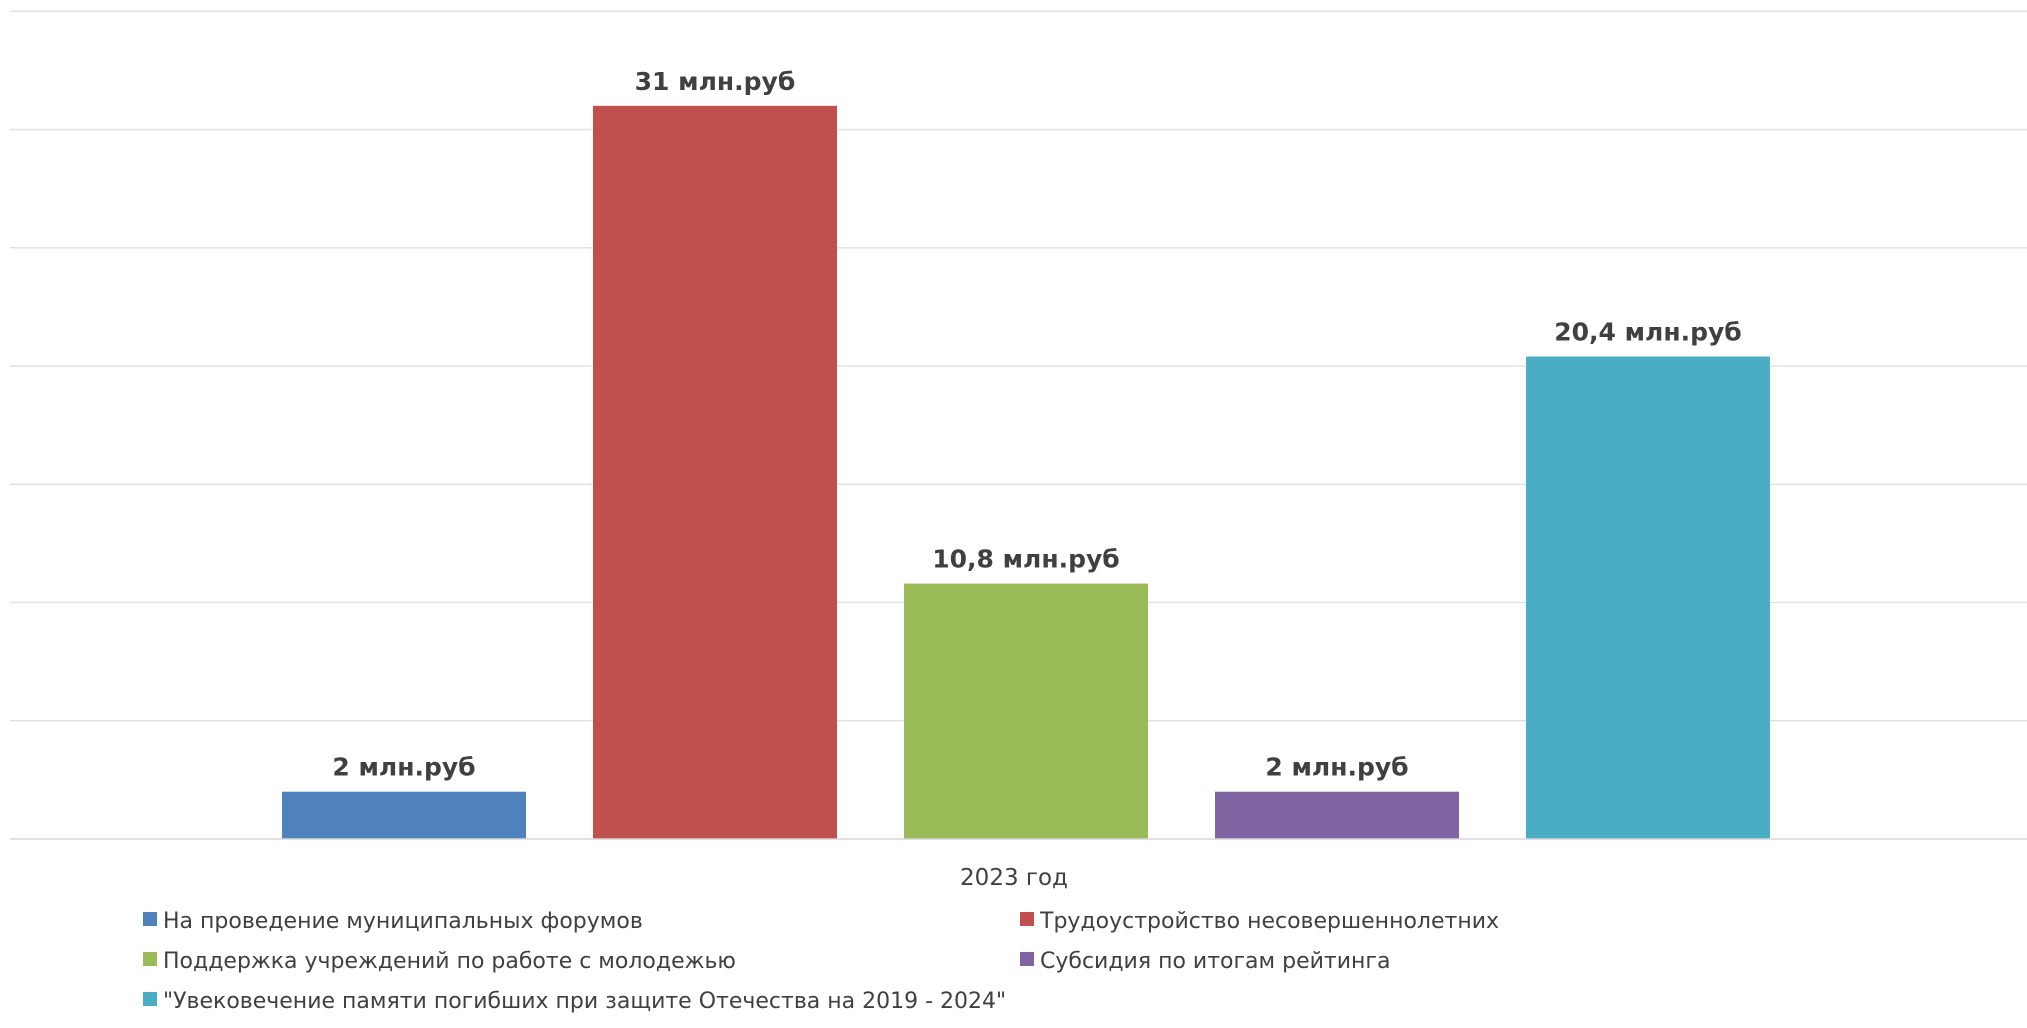 The height and width of the screenshot is (1028, 2027). I want to click on legend-label-4: Субсидия по итогам рейтинга, so click(1215, 961).